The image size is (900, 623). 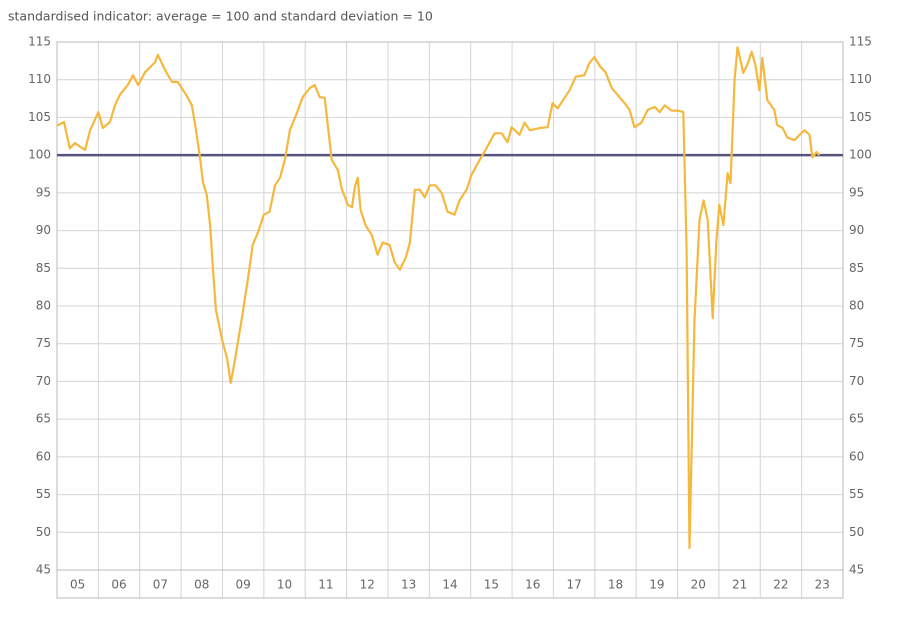 I want to click on y2-tick-label: 70, so click(x=856, y=381).